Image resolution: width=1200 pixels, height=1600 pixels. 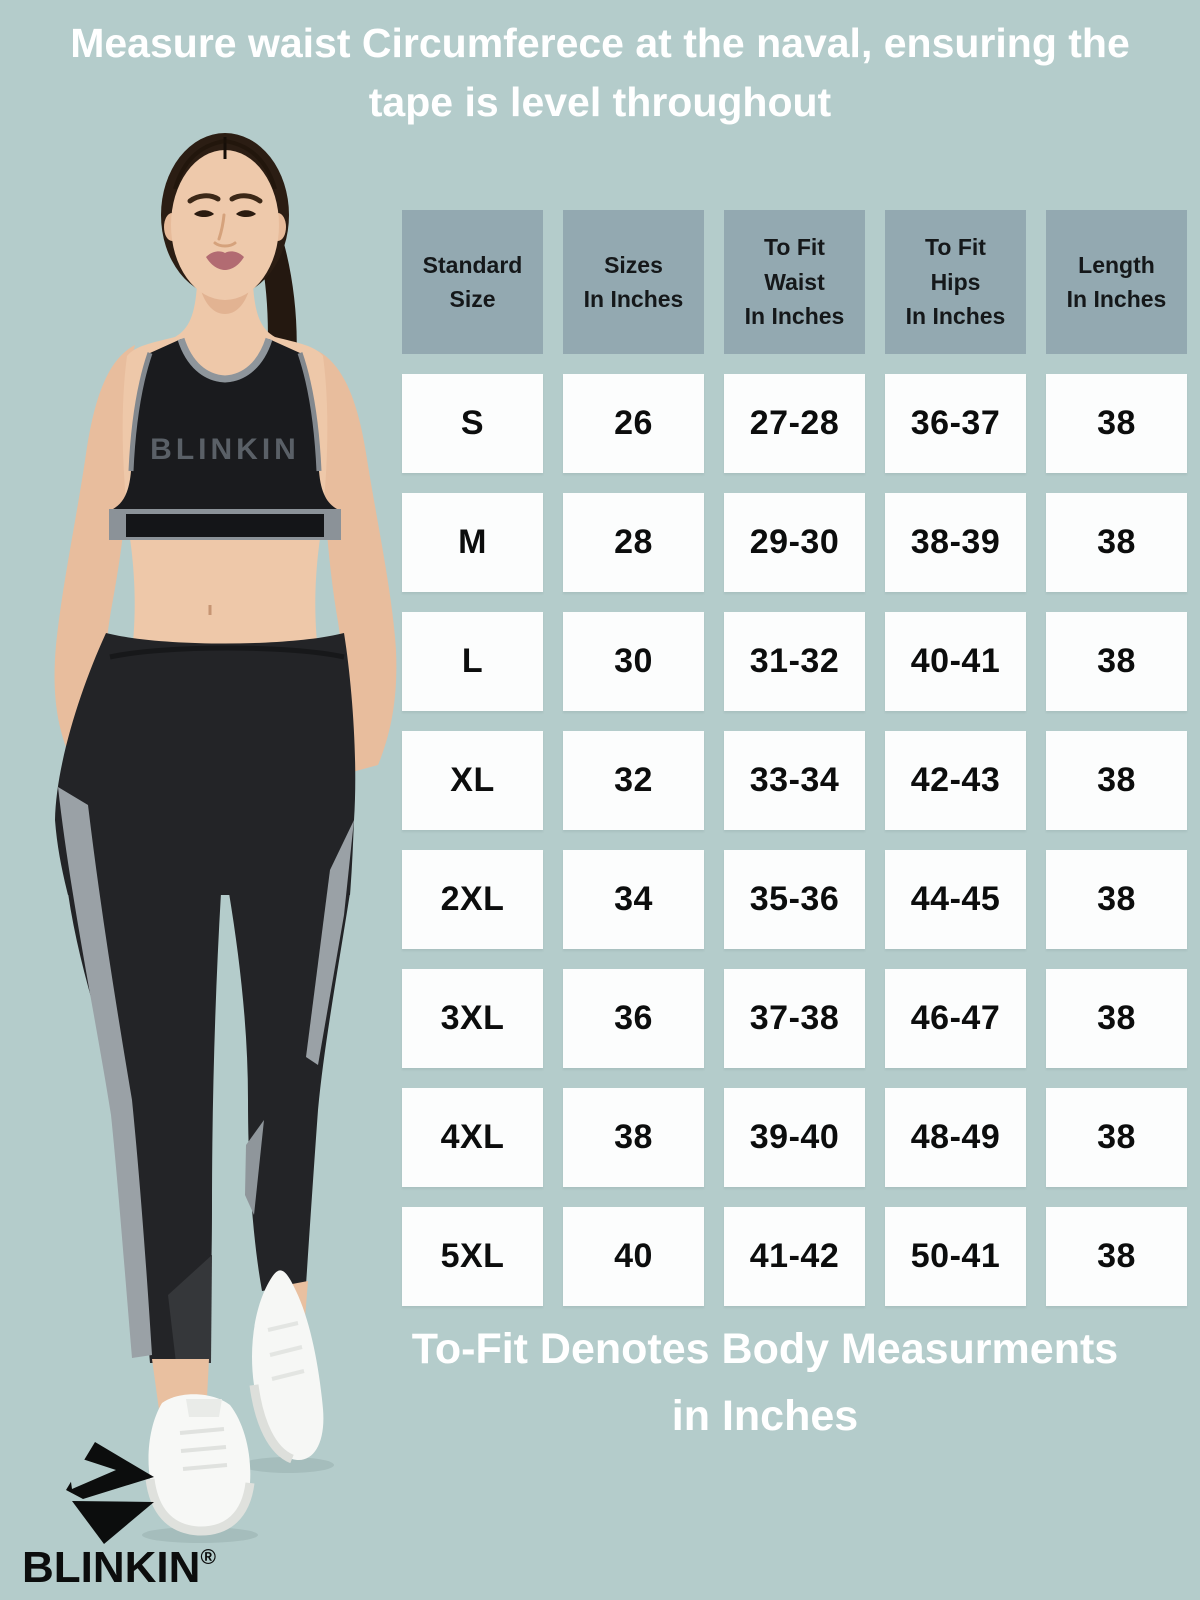 I want to click on header-standard-size: Standard Size, so click(x=472, y=282).